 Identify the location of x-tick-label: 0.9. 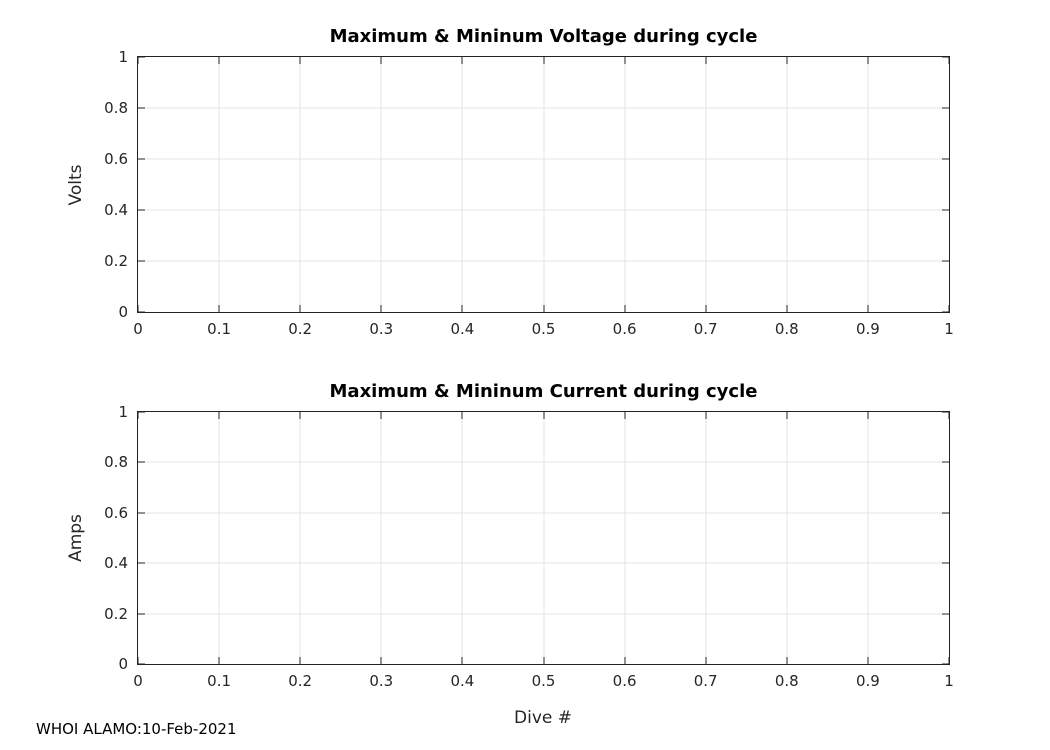
(867, 329).